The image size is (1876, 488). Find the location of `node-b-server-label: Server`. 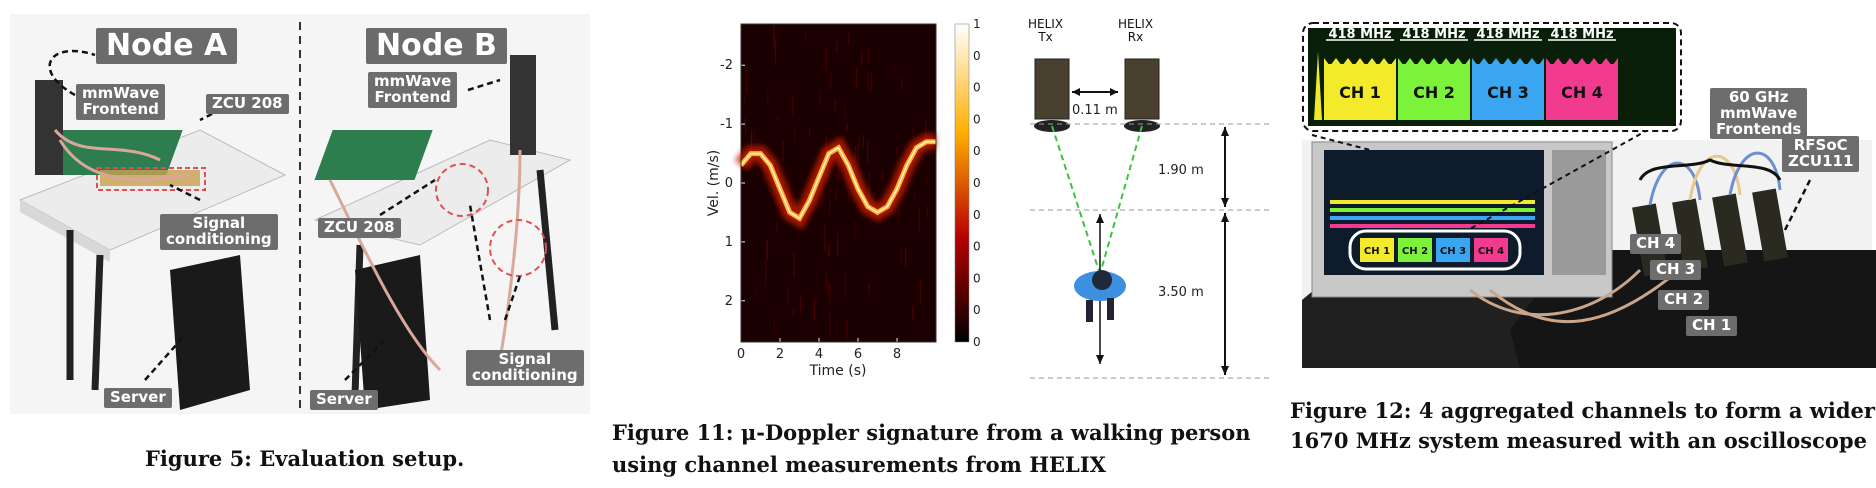

node-b-server-label: Server is located at coordinates (344, 400).